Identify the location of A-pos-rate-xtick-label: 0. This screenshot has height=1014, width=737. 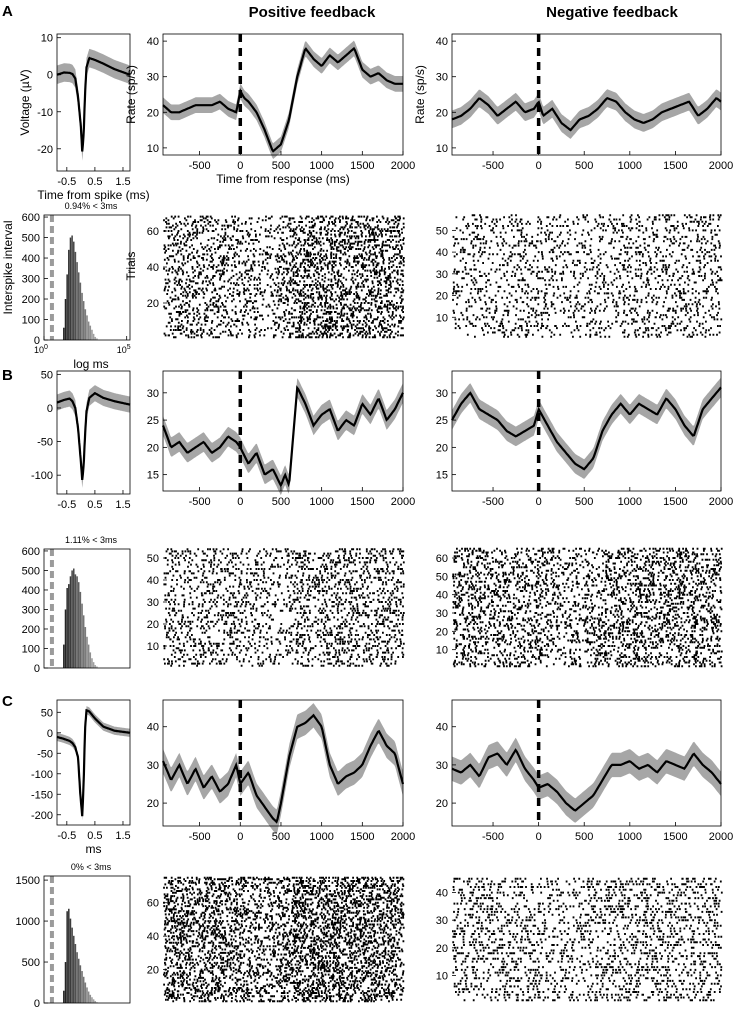
(240, 166).